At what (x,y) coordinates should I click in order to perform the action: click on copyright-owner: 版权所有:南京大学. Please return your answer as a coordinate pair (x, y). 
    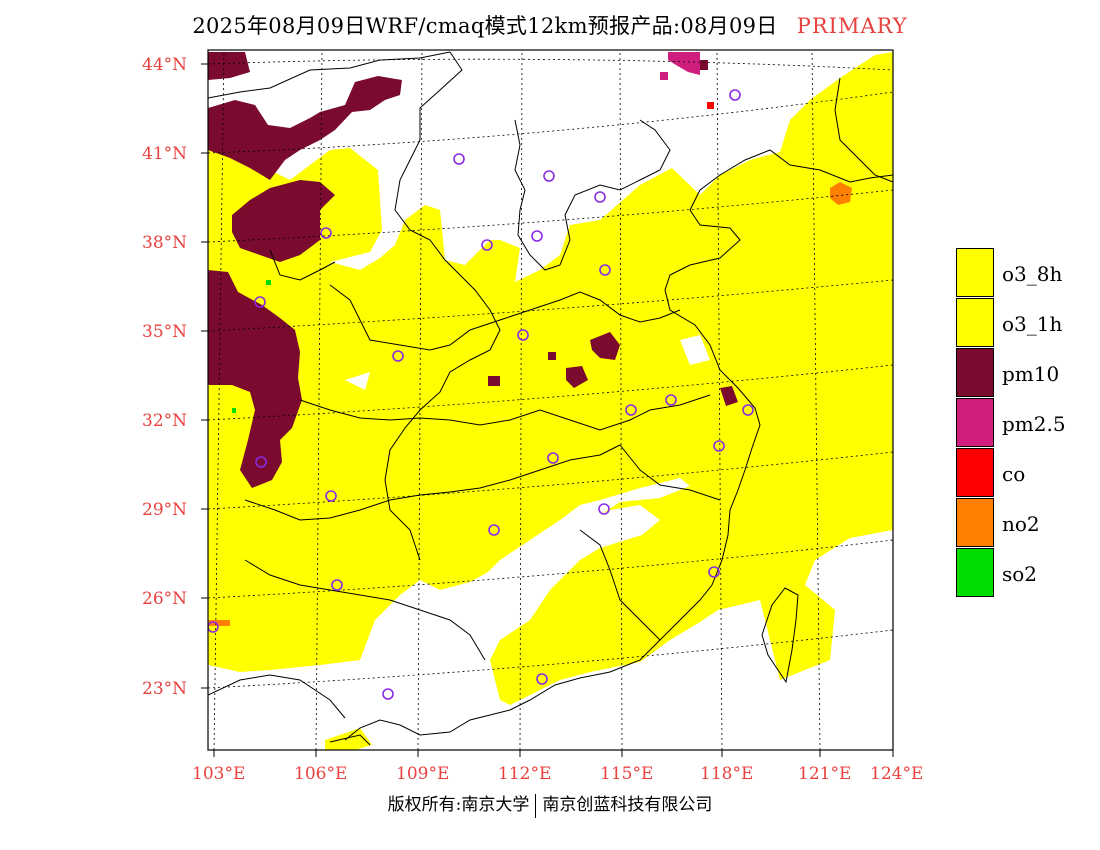
    Looking at the image, I should click on (458, 805).